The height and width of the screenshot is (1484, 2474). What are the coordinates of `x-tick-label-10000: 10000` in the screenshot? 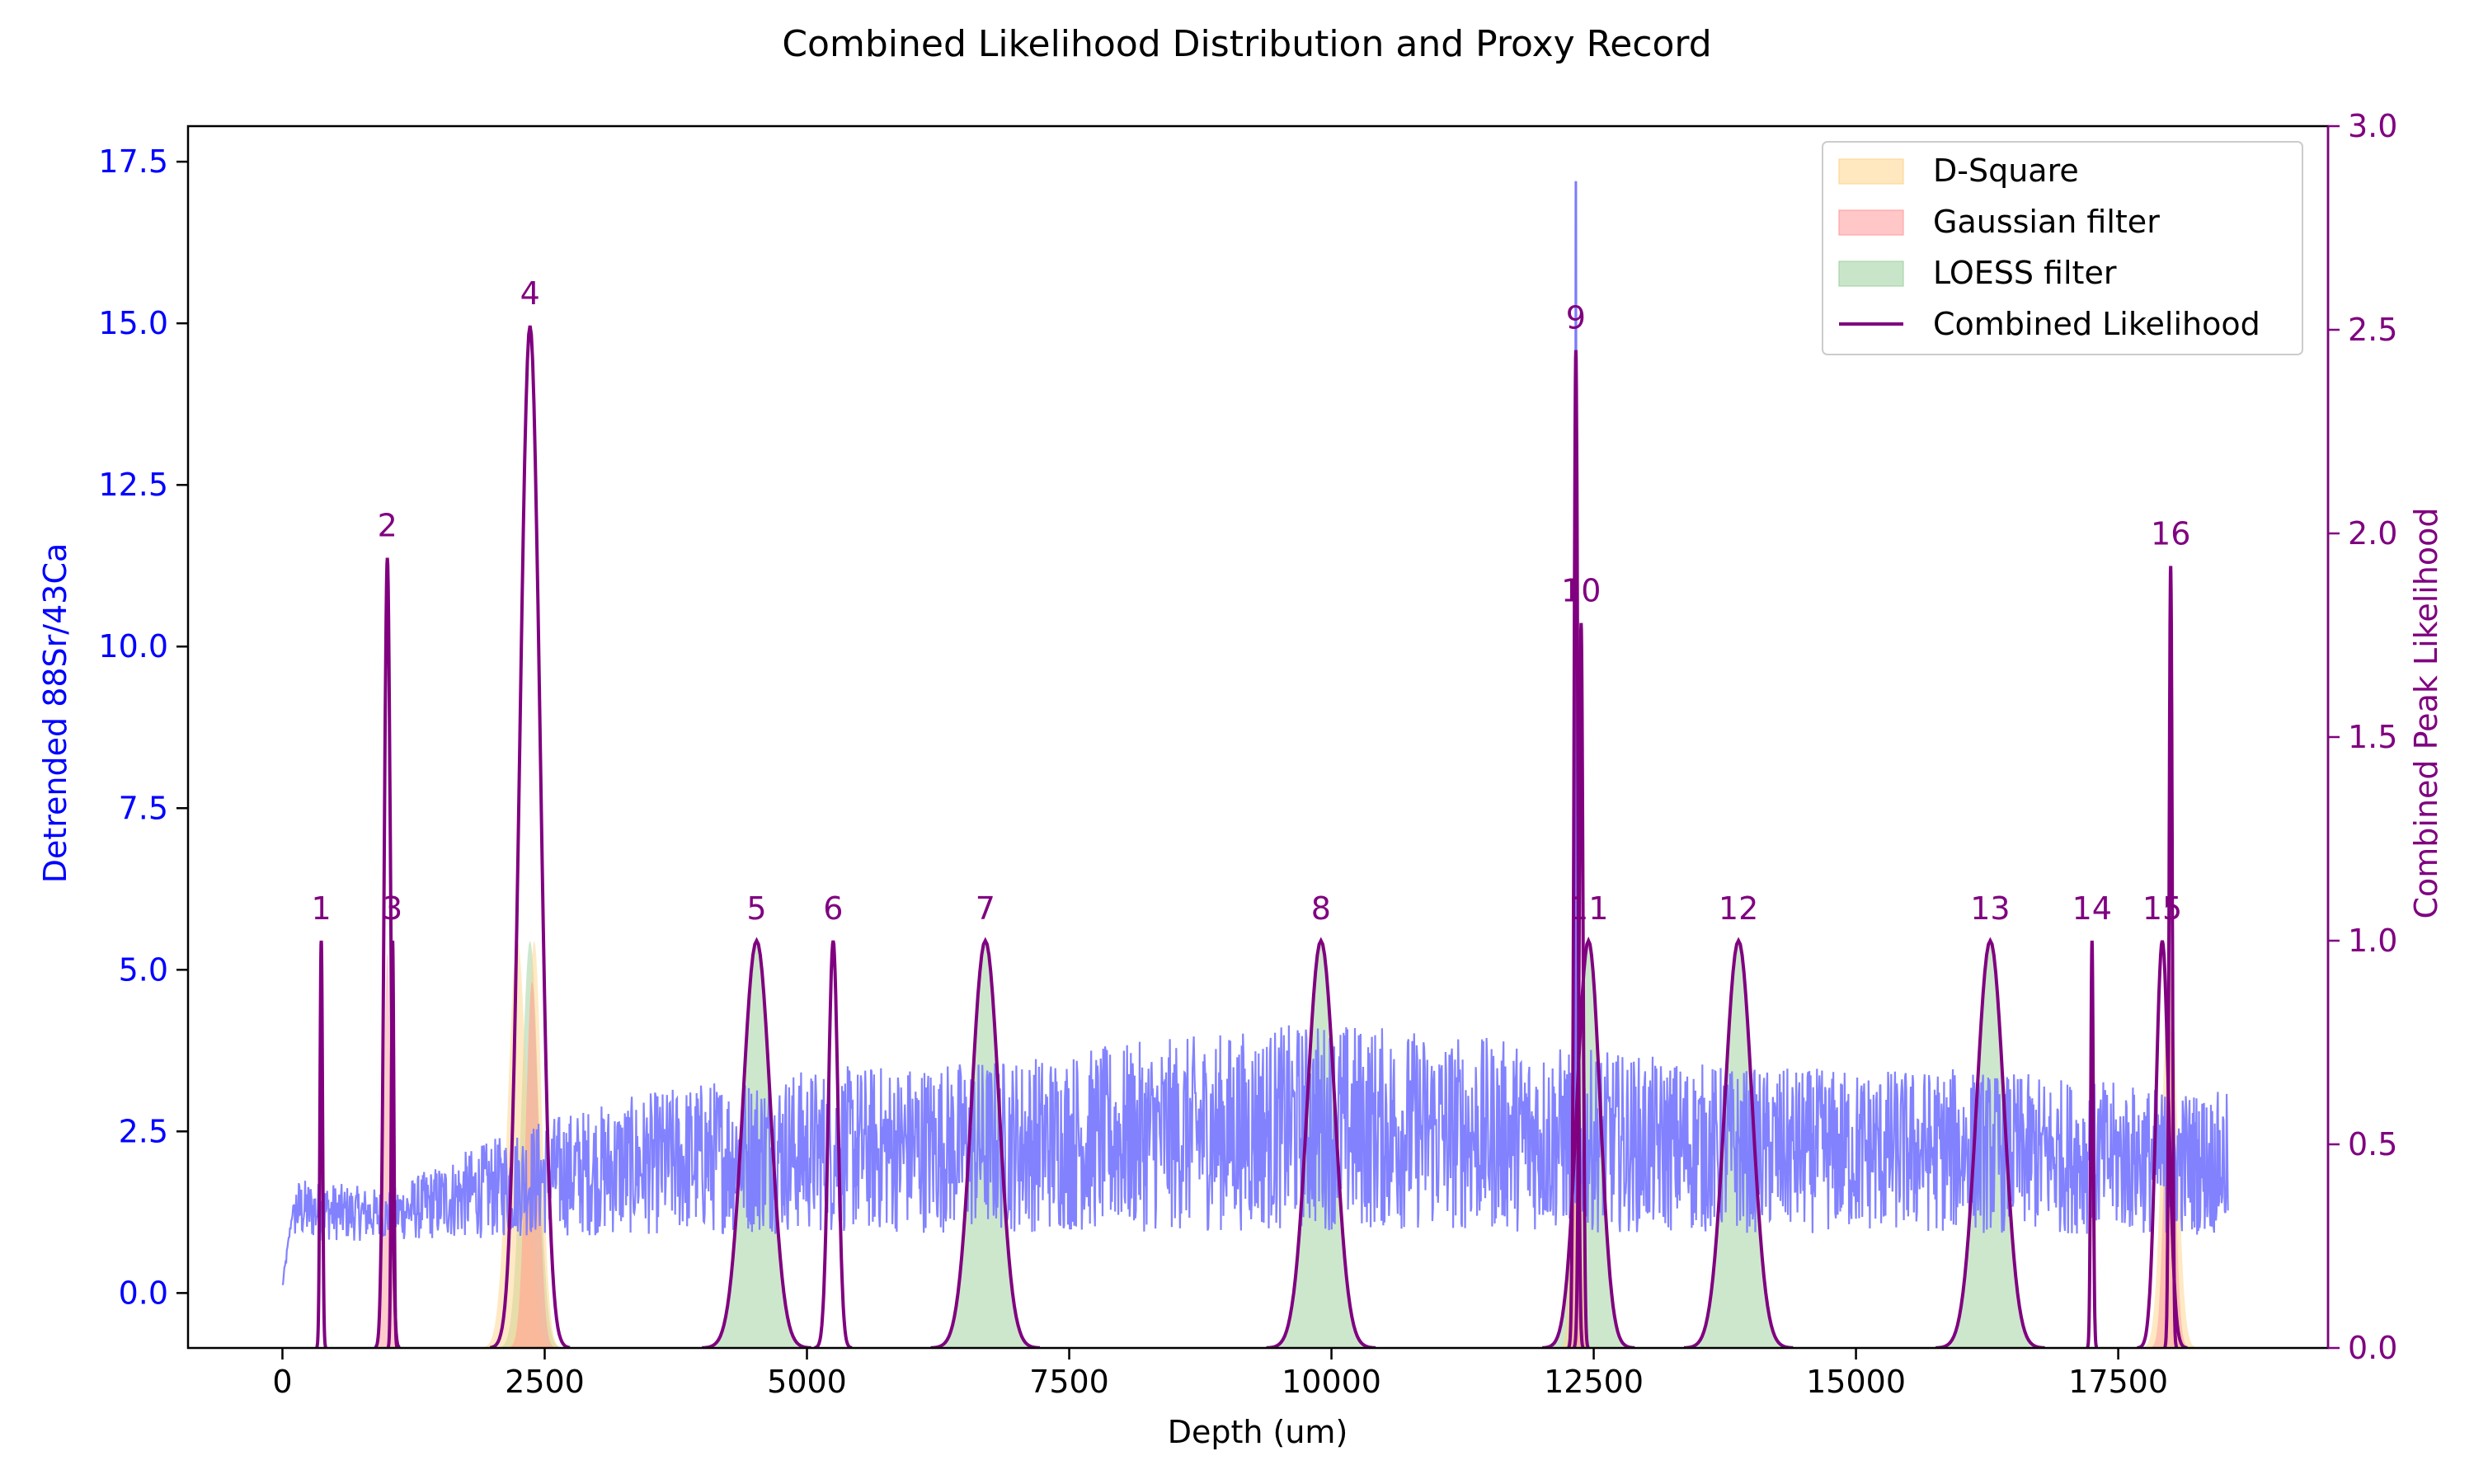 It's located at (1331, 1382).